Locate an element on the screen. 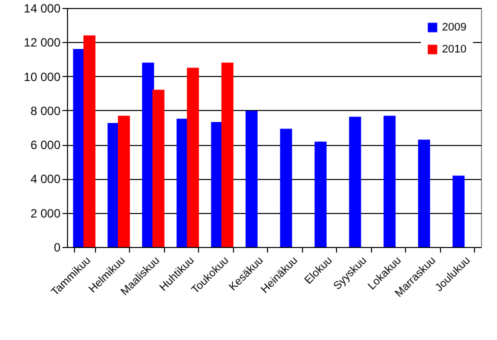  y-tick-label: 6 000 is located at coordinates (45, 145).